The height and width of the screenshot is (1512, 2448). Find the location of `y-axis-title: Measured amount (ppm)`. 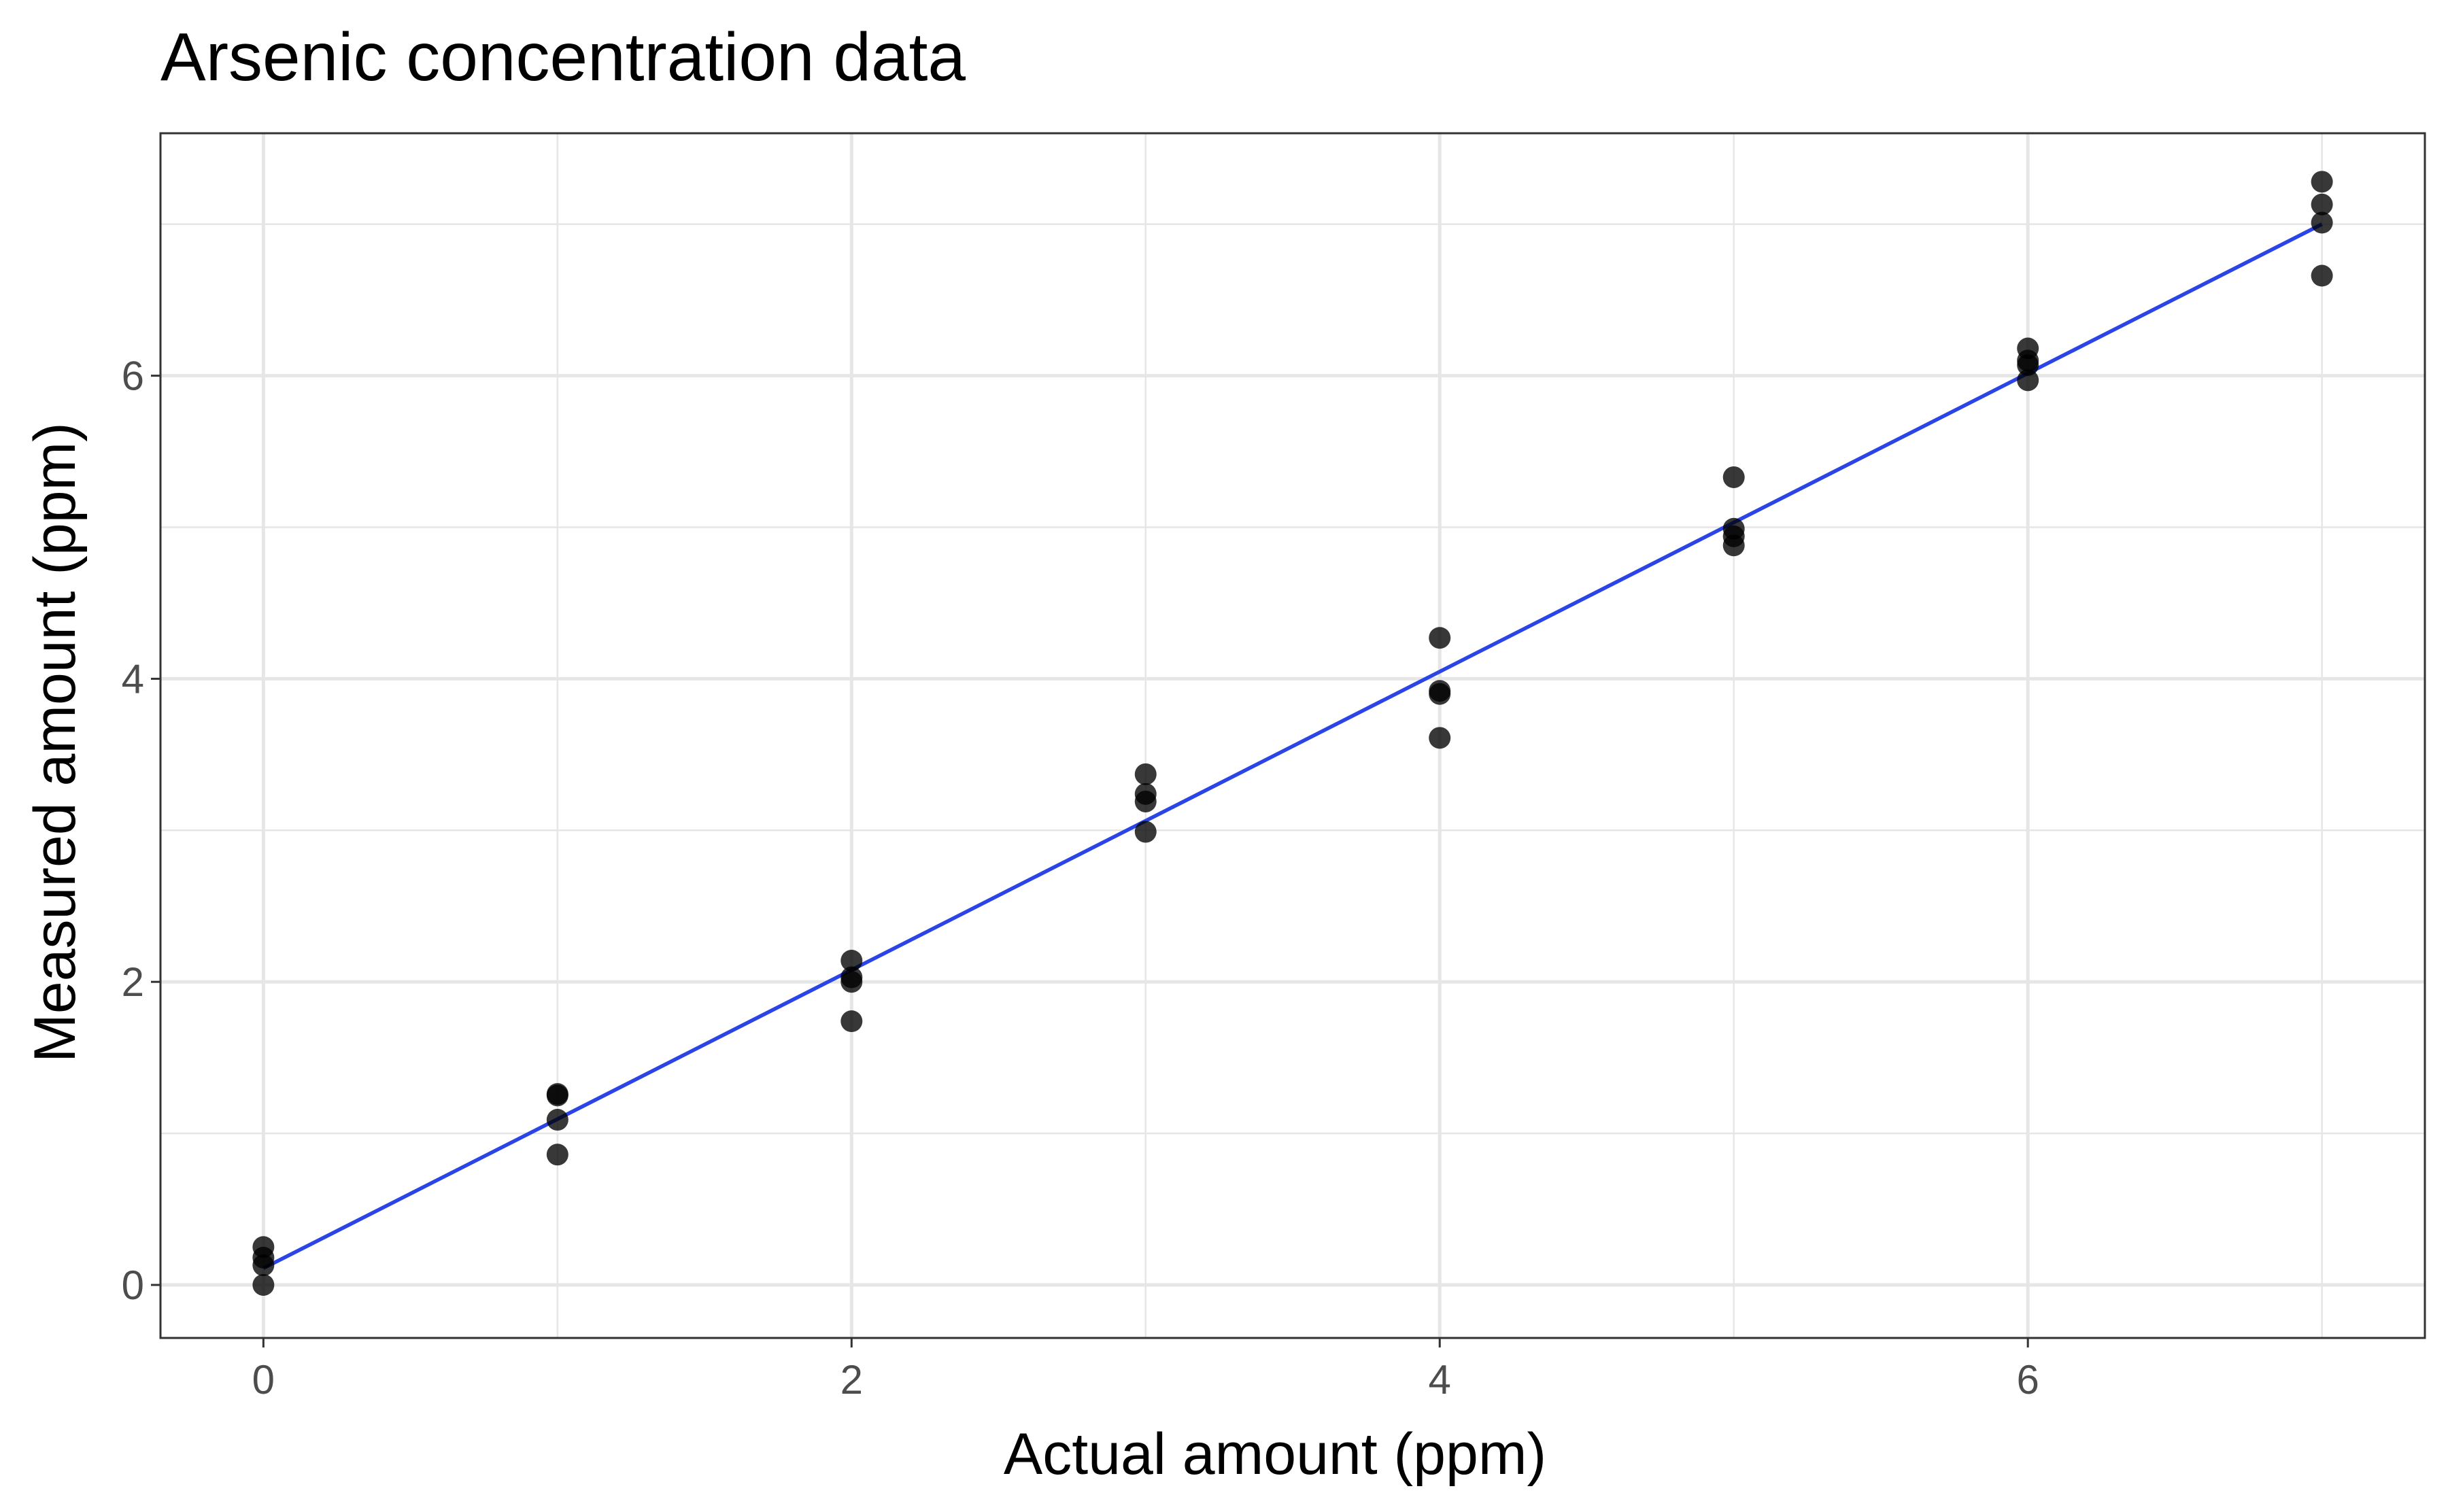

y-axis-title: Measured amount (ppm) is located at coordinates (55, 742).